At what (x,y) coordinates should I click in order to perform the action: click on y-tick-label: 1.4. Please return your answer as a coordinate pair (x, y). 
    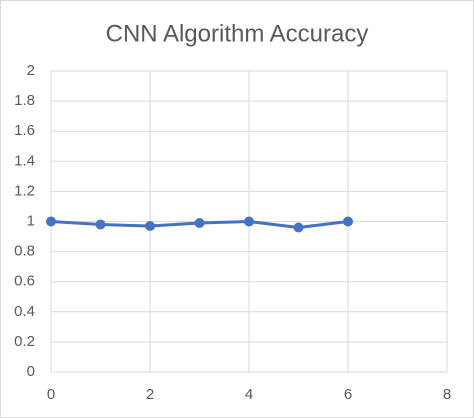
    Looking at the image, I should click on (24, 160).